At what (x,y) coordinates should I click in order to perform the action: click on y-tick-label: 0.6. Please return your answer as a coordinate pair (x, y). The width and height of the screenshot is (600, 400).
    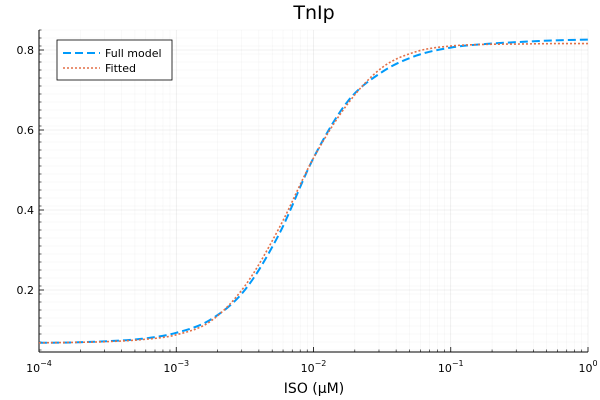
    Looking at the image, I should click on (26, 130).